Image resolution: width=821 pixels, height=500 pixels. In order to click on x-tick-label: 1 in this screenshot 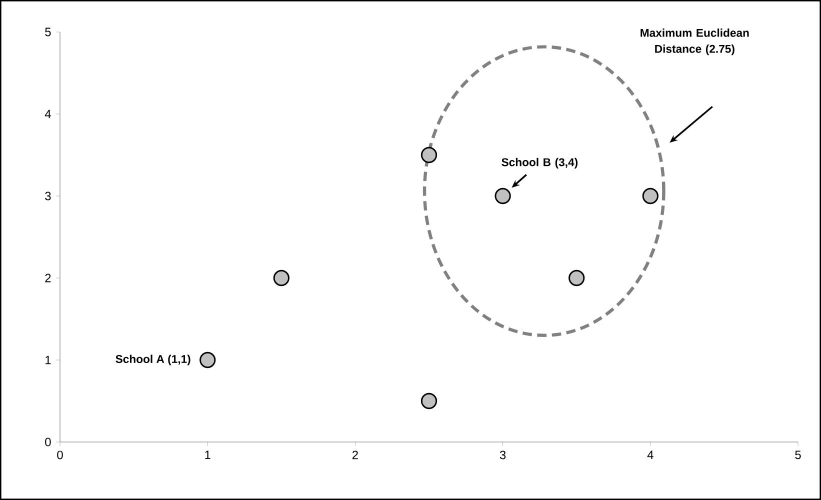, I will do `click(207, 454)`.